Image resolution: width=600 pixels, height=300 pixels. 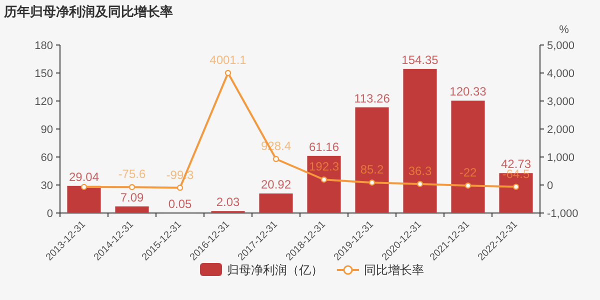 What do you see at coordinates (84, 177) in the screenshot?
I see `data-label: 29.04` at bounding box center [84, 177].